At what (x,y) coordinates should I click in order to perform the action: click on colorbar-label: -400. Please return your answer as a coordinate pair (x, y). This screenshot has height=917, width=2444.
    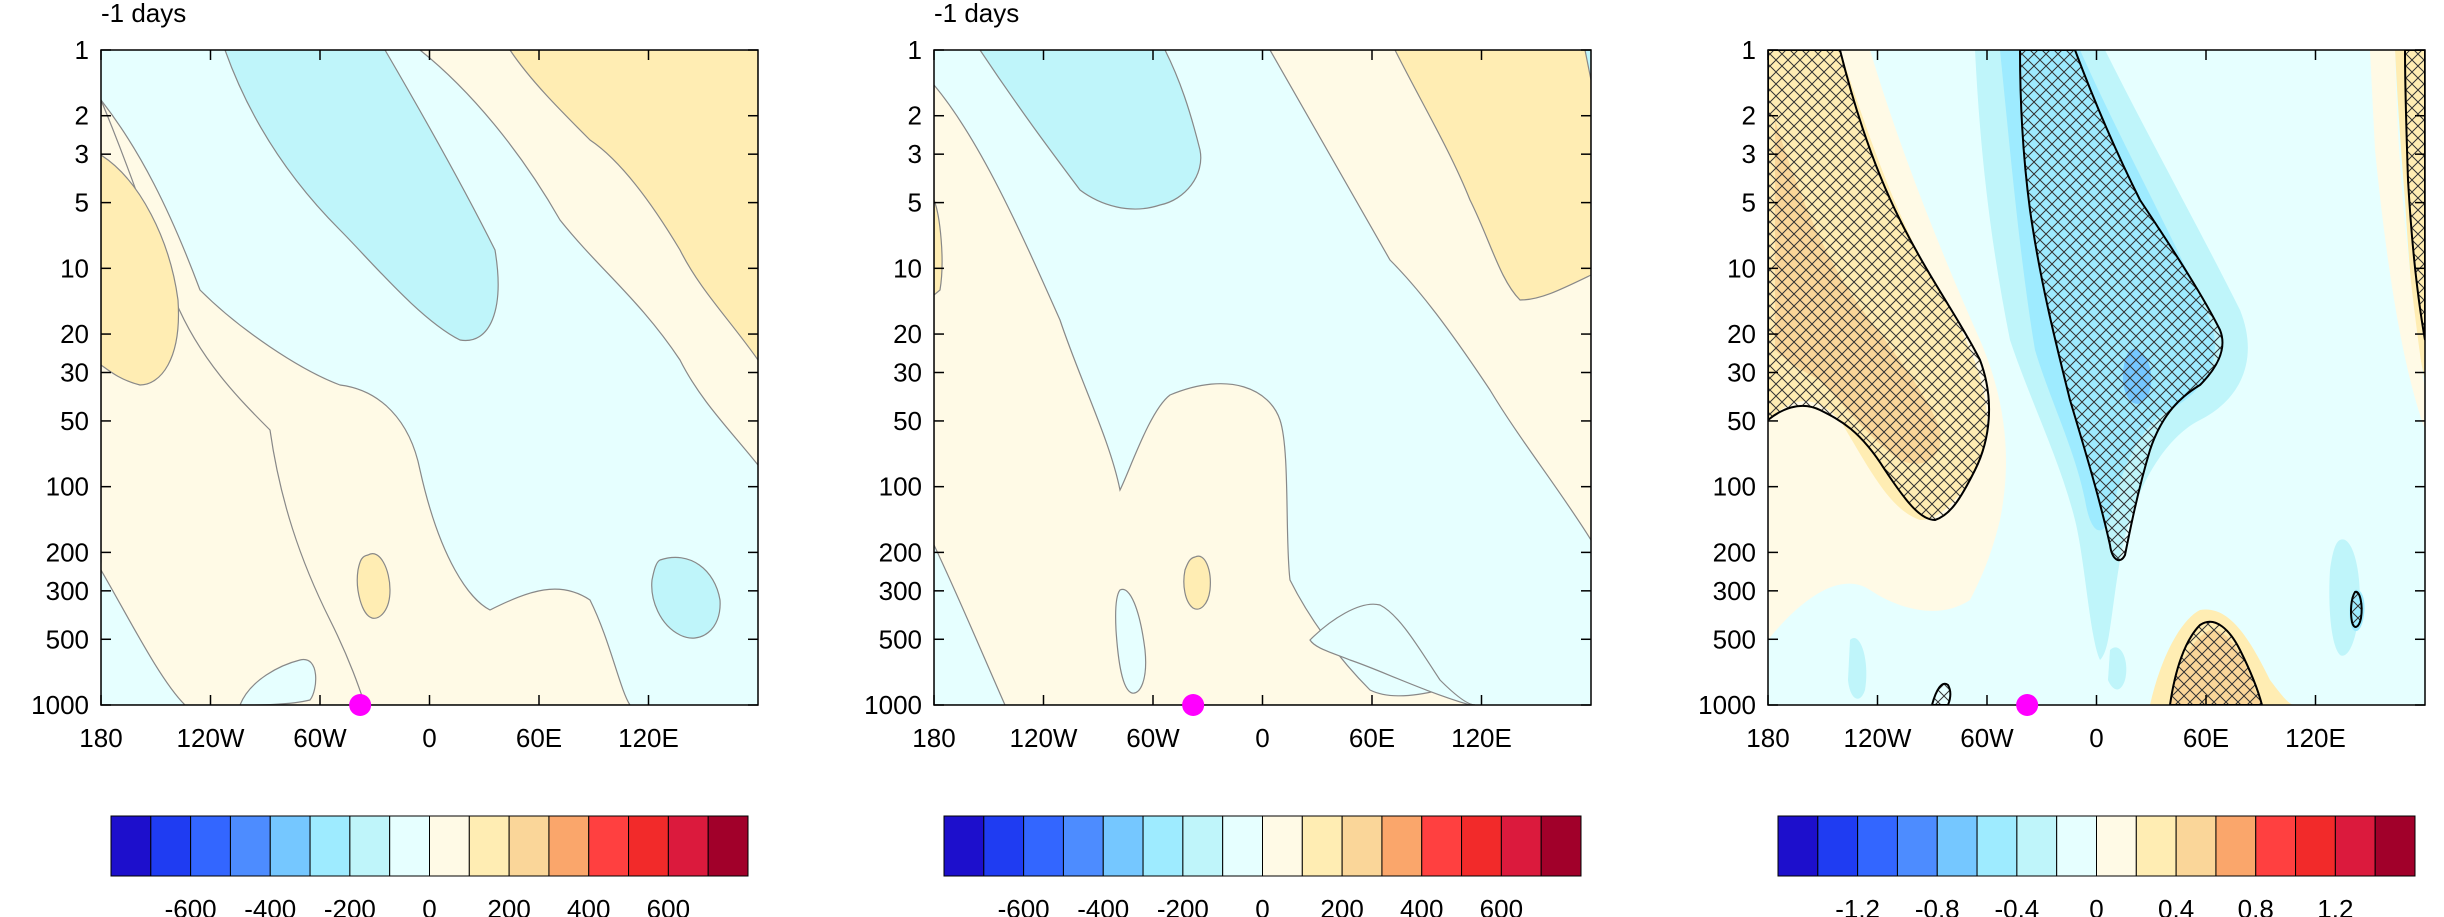
    Looking at the image, I should click on (1103, 905).